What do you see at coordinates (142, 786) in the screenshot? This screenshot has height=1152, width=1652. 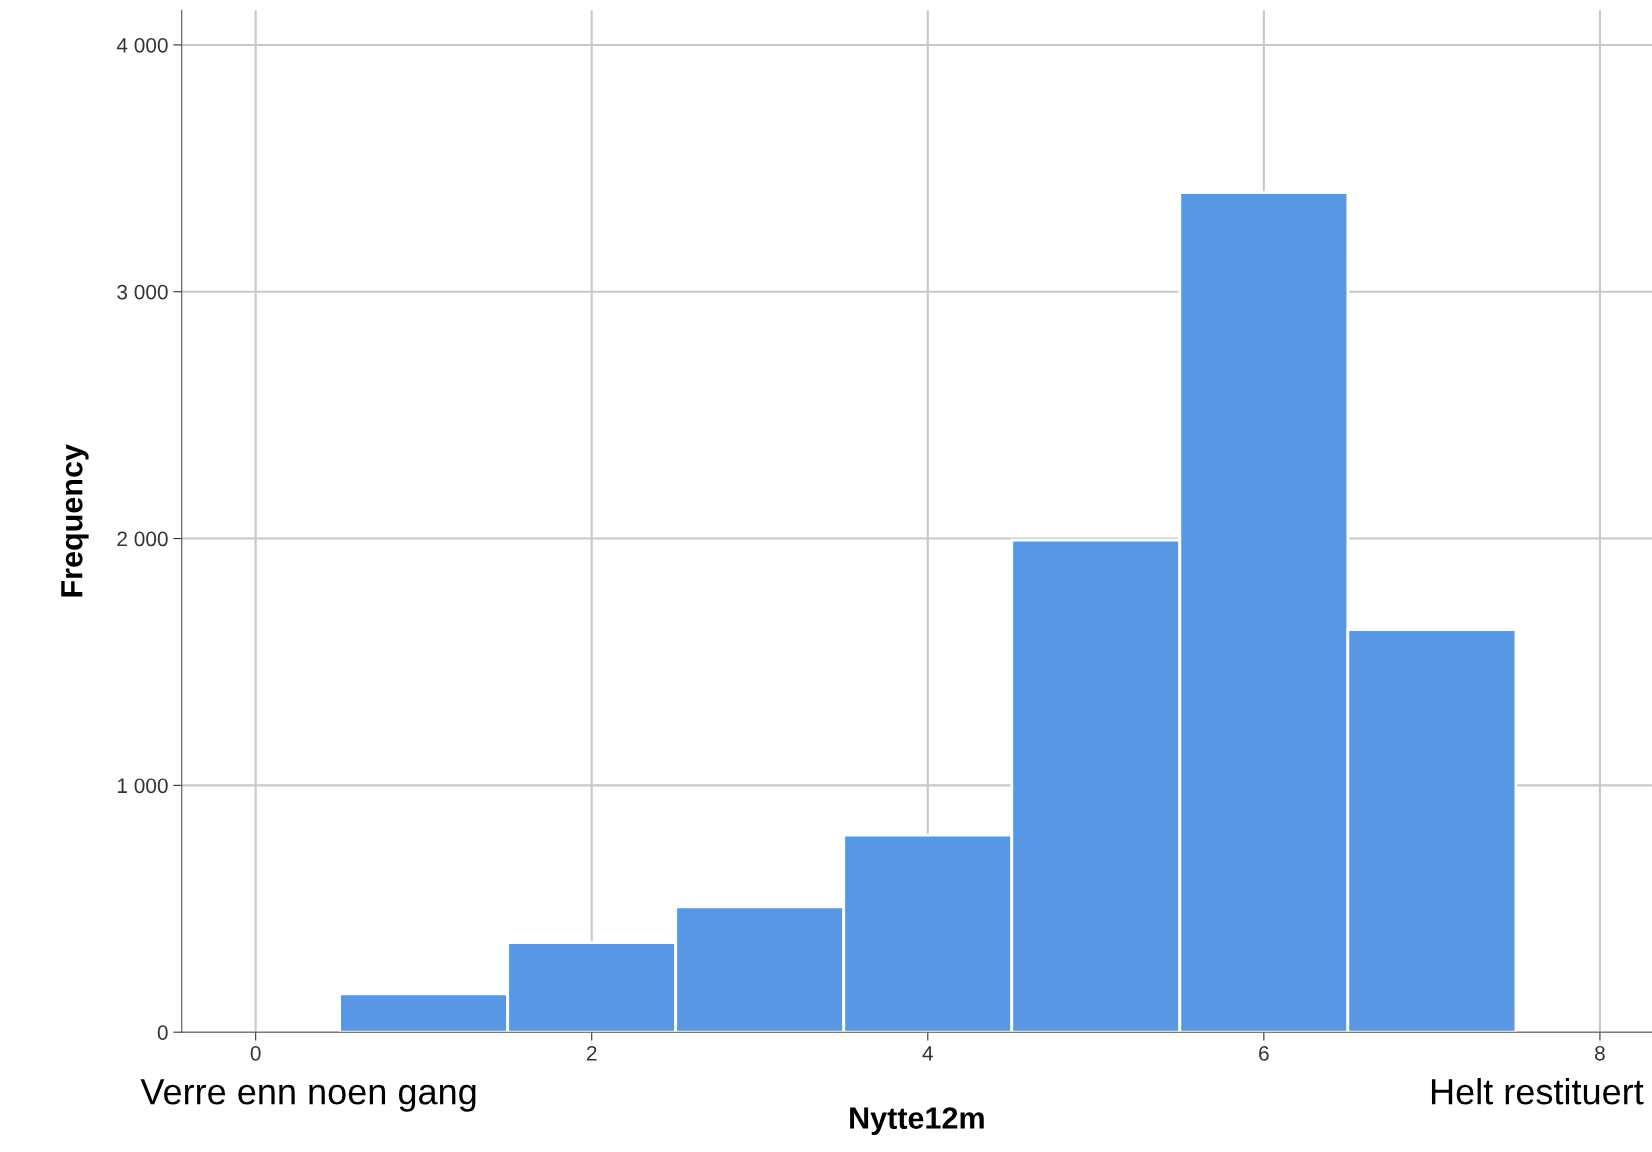 I see `y-tick-label: 1 000` at bounding box center [142, 786].